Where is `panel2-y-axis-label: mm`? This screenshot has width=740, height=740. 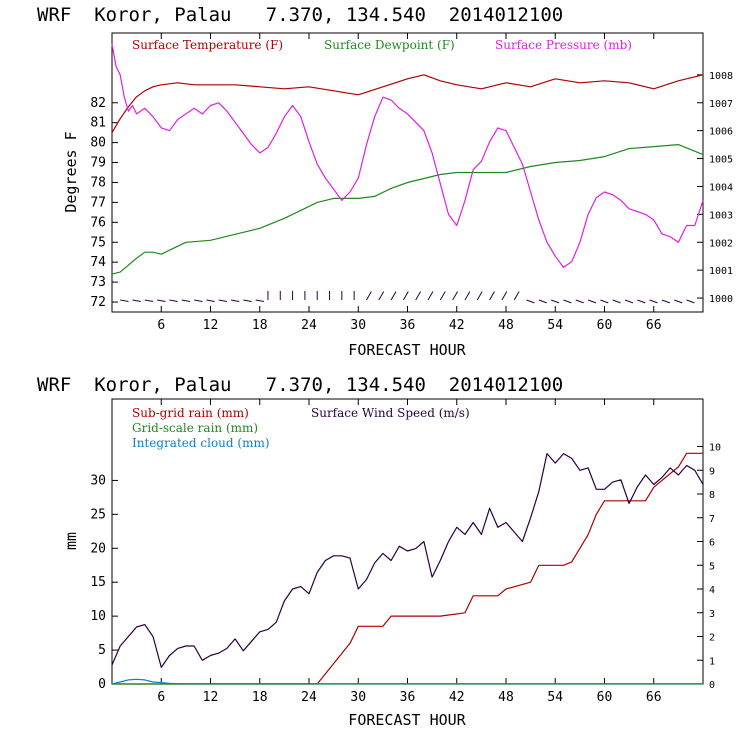
panel2-y-axis-label: mm is located at coordinates (71, 541).